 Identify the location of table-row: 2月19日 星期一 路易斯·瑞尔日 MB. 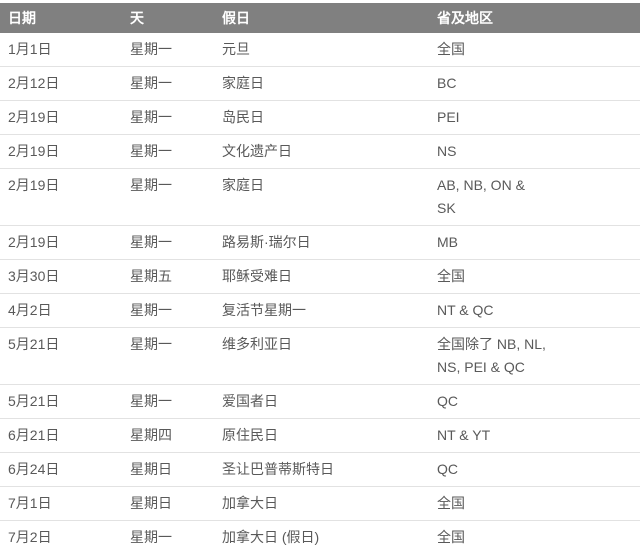
(320, 242).